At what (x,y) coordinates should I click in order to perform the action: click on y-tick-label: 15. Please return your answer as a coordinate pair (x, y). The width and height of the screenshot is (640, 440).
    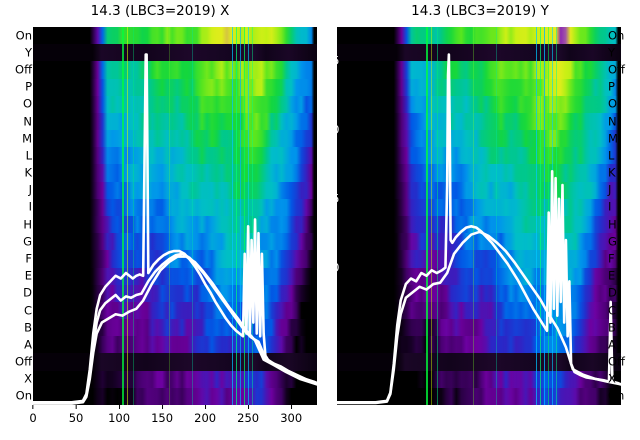
    Looking at the image, I should click on (18, 198).